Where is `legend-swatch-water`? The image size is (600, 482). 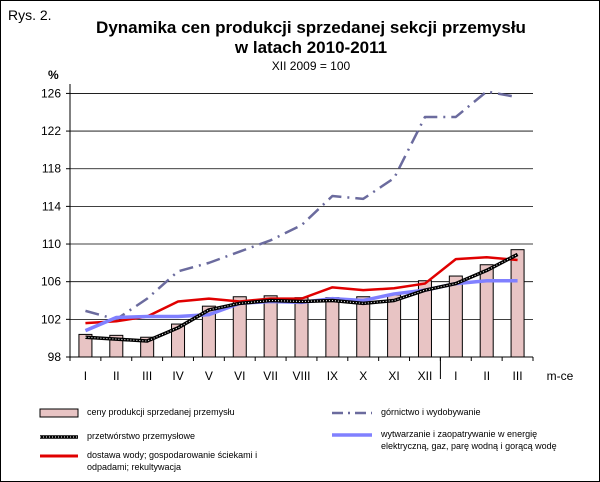
legend-swatch-water is located at coordinates (59, 456).